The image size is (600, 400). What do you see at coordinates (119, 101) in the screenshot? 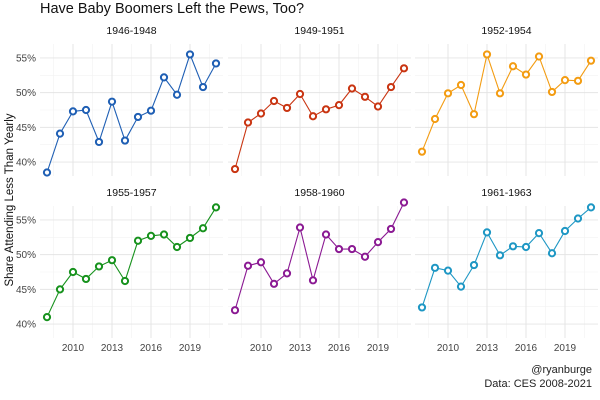
I see `facet-panel-1946-1948: 1946-1948 40% 45% 50% 55%` at bounding box center [119, 101].